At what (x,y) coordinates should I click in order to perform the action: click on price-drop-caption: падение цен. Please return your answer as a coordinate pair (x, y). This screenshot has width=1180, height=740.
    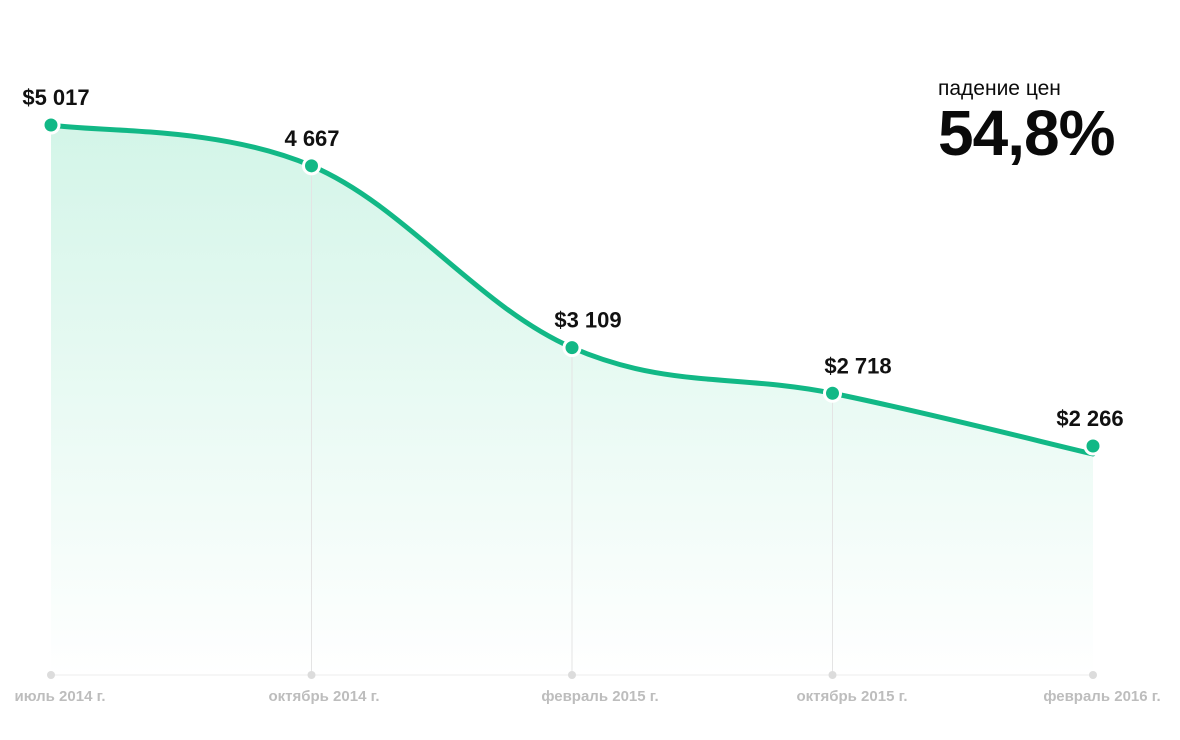
    Looking at the image, I should click on (999, 88).